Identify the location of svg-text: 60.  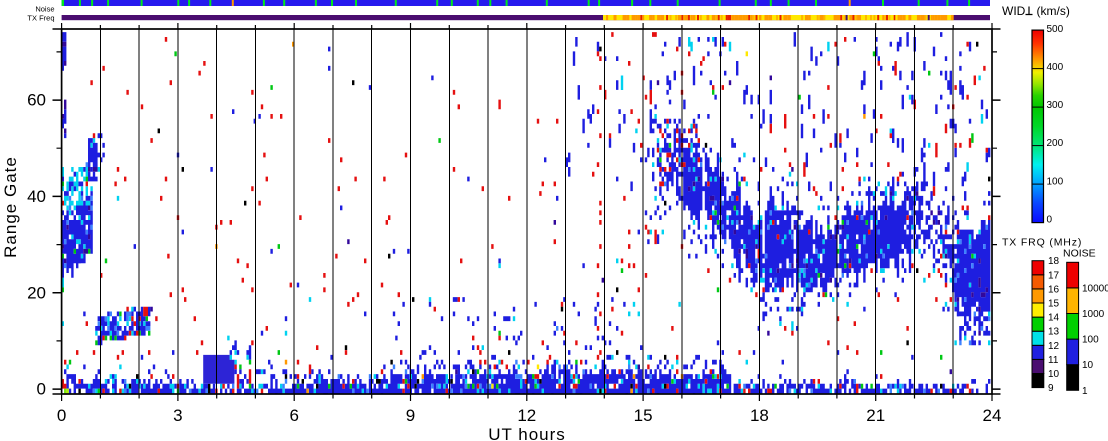
(36, 100).